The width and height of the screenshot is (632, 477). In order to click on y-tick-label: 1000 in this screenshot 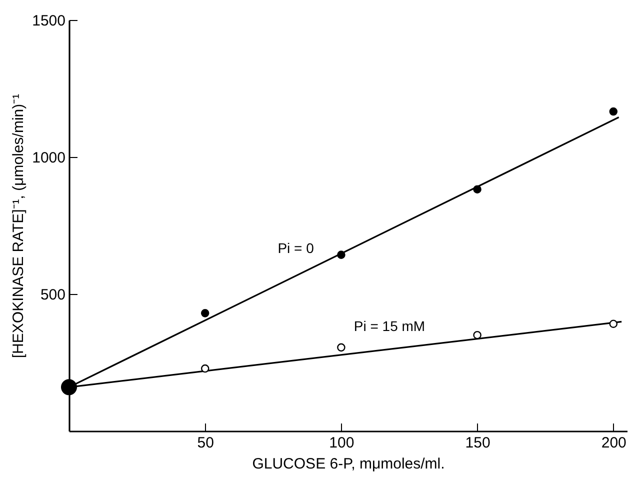, I will do `click(49, 158)`.